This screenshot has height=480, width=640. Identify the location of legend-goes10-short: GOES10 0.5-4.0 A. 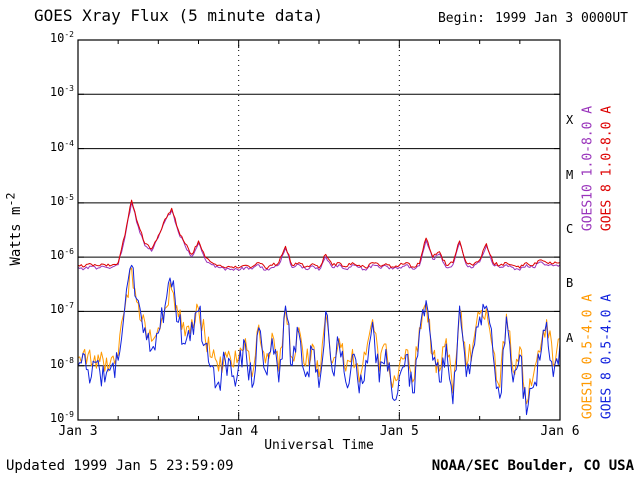
(588, 357).